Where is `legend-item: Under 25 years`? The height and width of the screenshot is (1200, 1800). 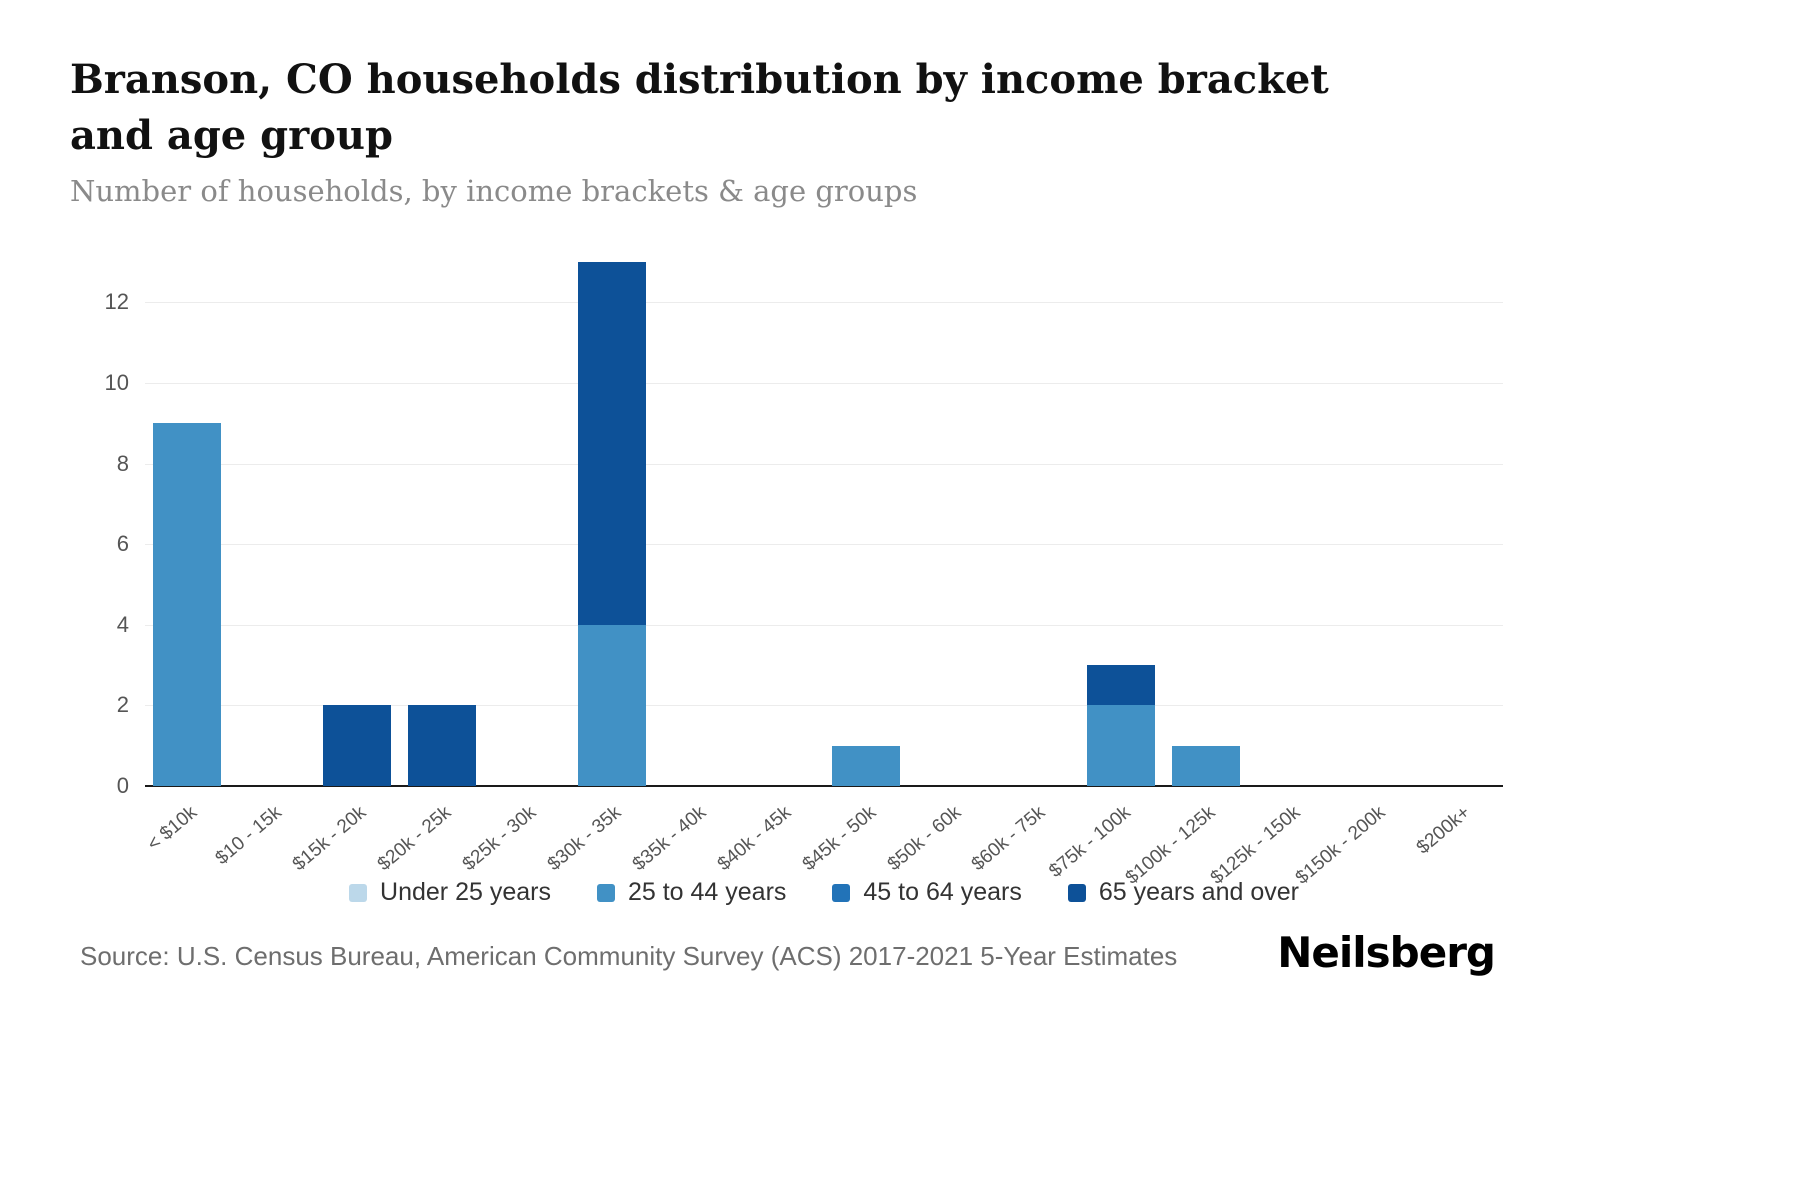
legend-item: Under 25 years is located at coordinates (450, 892).